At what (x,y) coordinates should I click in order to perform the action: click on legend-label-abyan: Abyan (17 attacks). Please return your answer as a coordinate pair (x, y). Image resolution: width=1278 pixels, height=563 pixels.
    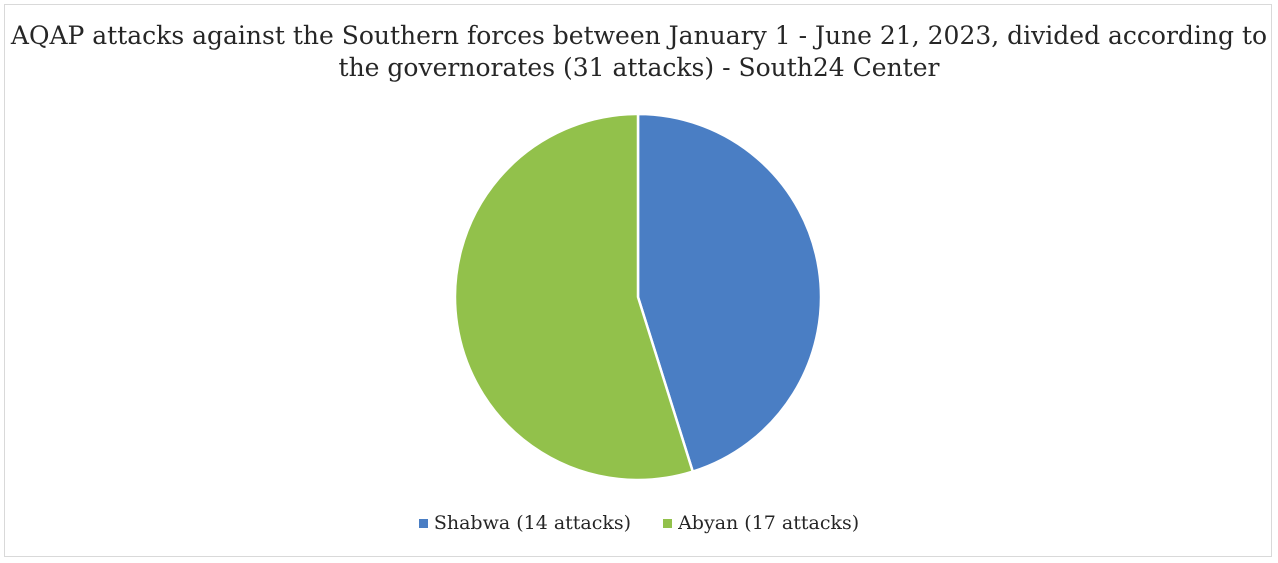
    Looking at the image, I should click on (769, 523).